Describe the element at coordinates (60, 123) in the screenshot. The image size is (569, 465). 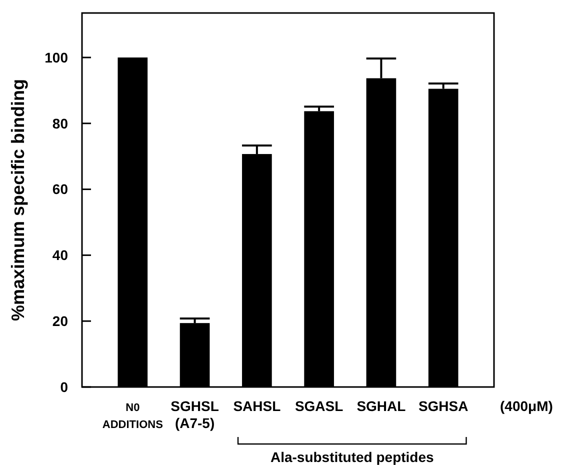
I see `y-tick-label: 80` at that location.